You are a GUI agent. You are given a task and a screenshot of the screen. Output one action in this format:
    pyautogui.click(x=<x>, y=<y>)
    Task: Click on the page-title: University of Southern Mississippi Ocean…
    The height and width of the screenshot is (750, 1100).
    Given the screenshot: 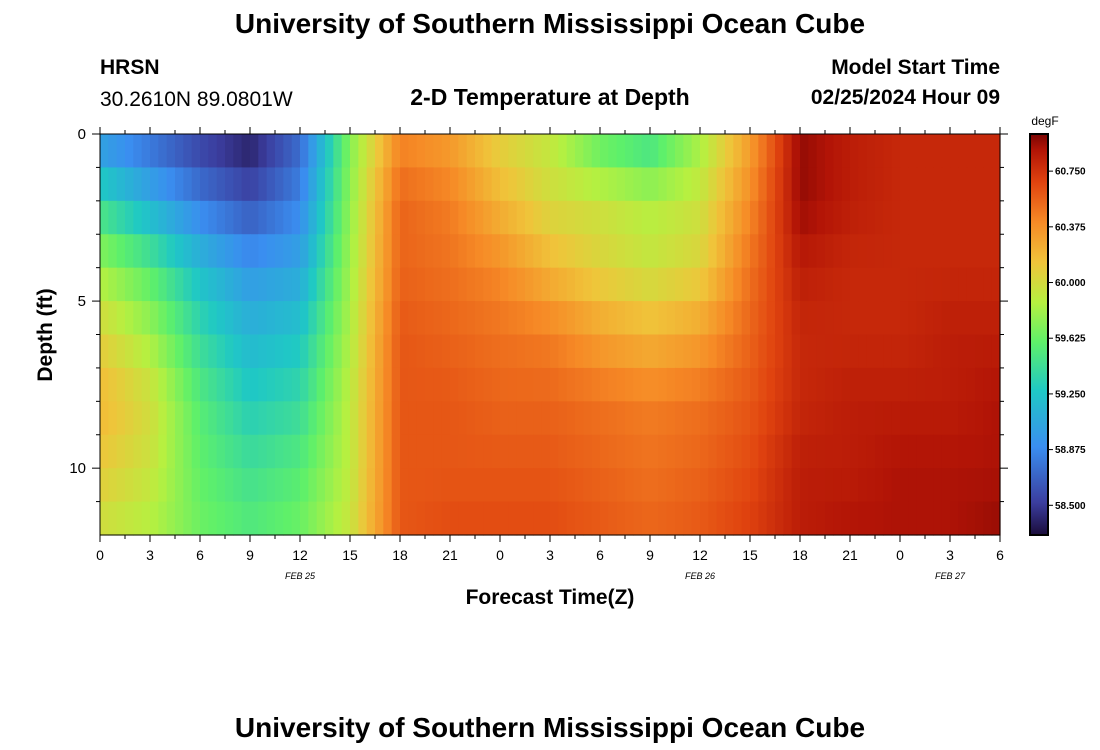 What is the action you would take?
    pyautogui.click(x=550, y=23)
    